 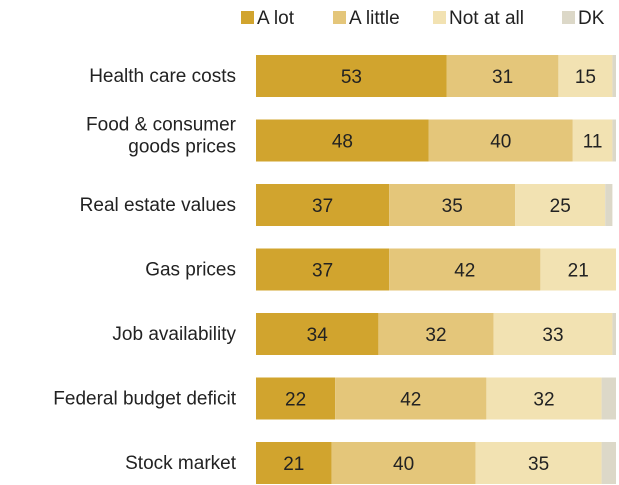 I want to click on data-label-5-2: 32, so click(x=543, y=400).